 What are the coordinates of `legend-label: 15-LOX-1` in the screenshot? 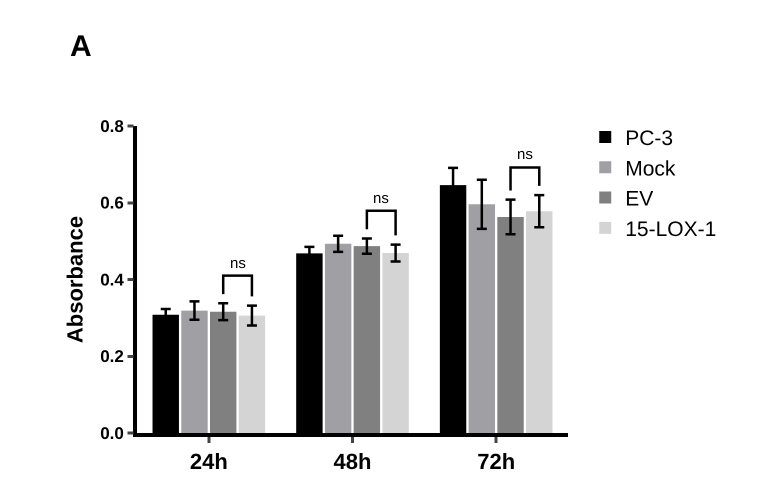 It's located at (670, 230).